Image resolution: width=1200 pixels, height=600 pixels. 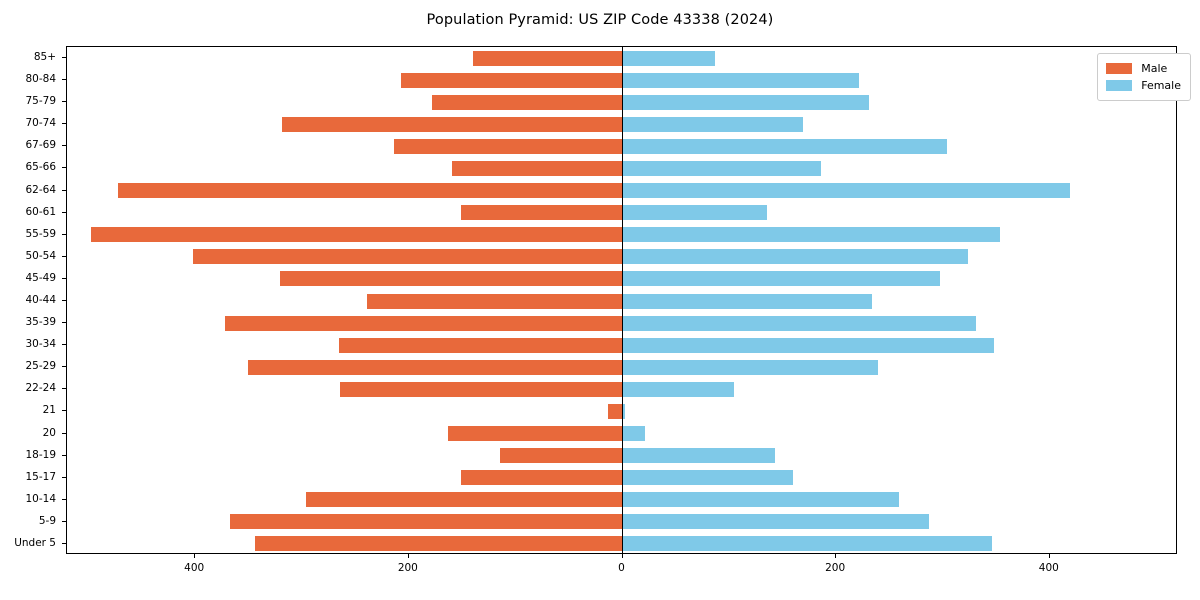 I want to click on y-tick-label: 67-69, so click(x=40, y=145).